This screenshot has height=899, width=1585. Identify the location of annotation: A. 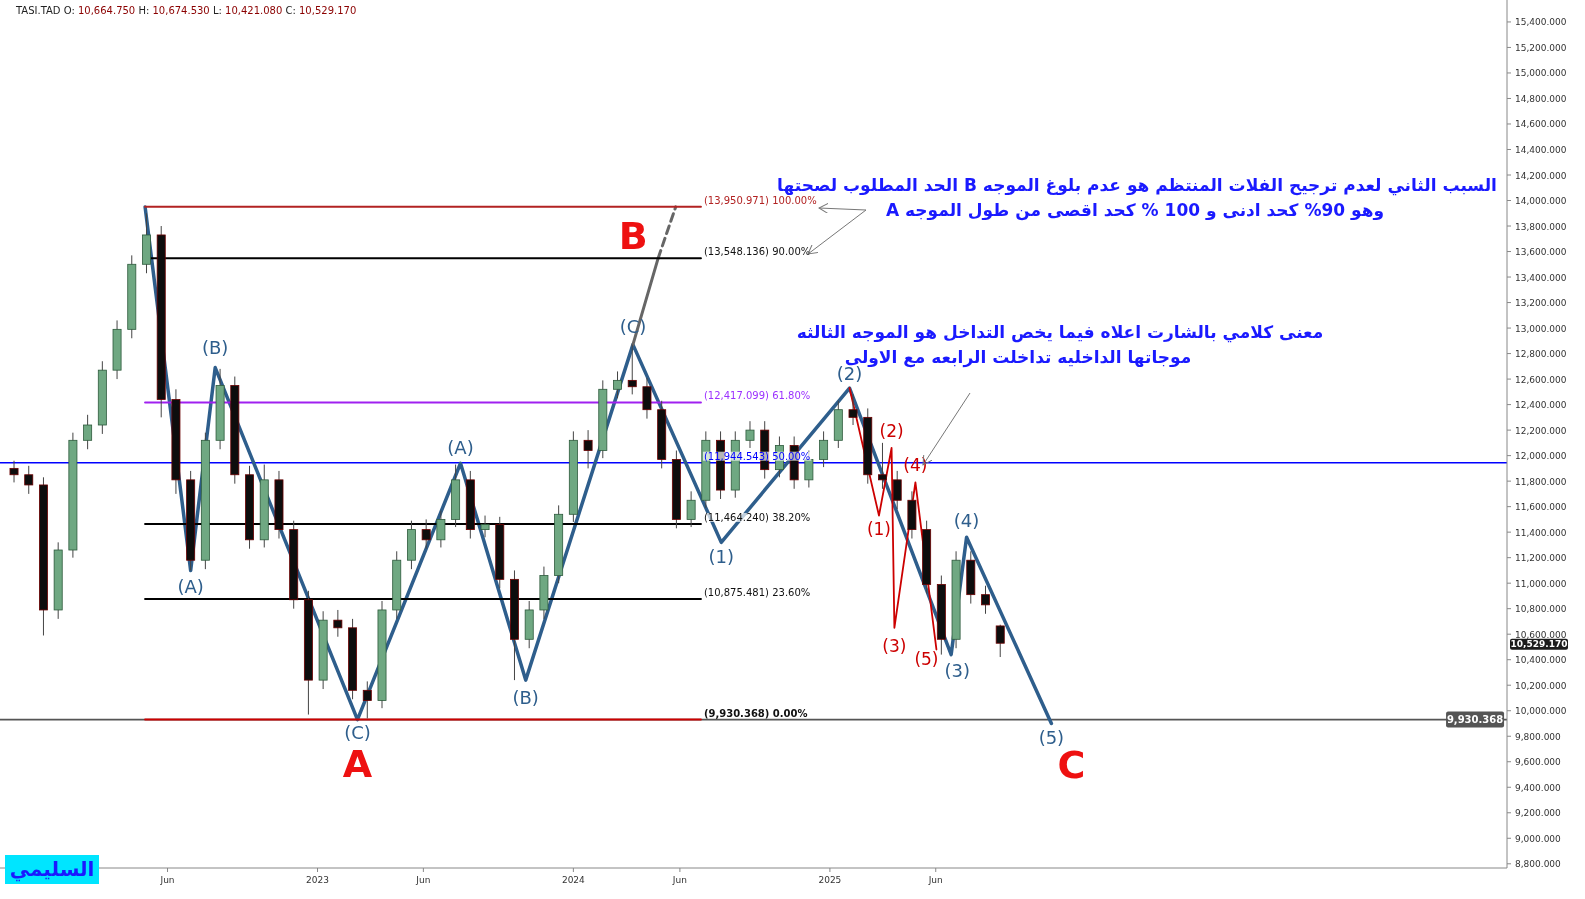
(357, 763).